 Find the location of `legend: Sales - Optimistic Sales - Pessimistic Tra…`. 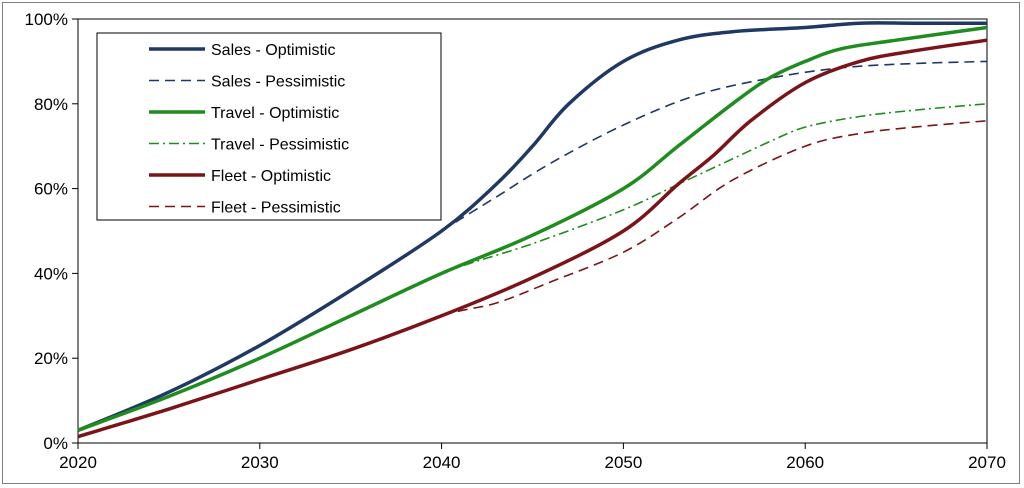

legend: Sales - Optimistic Sales - Pessimistic Tra… is located at coordinates (269, 126).